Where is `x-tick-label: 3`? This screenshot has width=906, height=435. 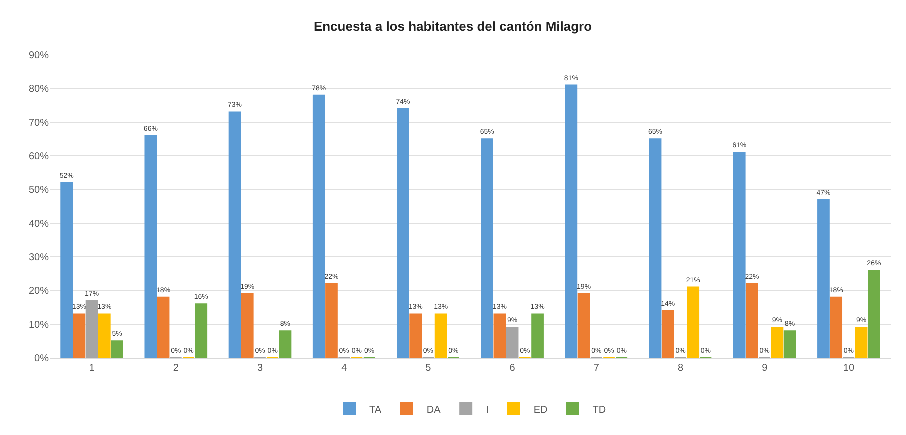 x-tick-label: 3 is located at coordinates (260, 368).